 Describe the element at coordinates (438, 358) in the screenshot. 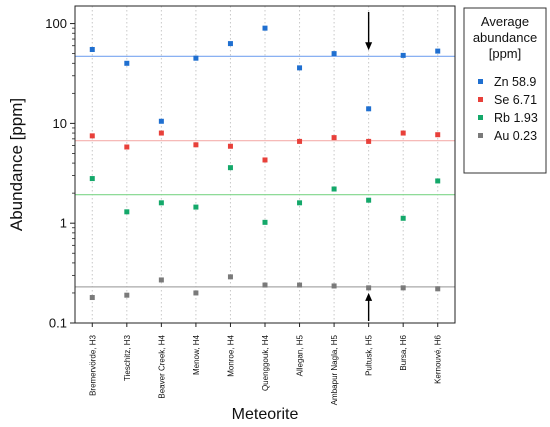

I see `x-tick-label: Kernouvé, H6` at that location.